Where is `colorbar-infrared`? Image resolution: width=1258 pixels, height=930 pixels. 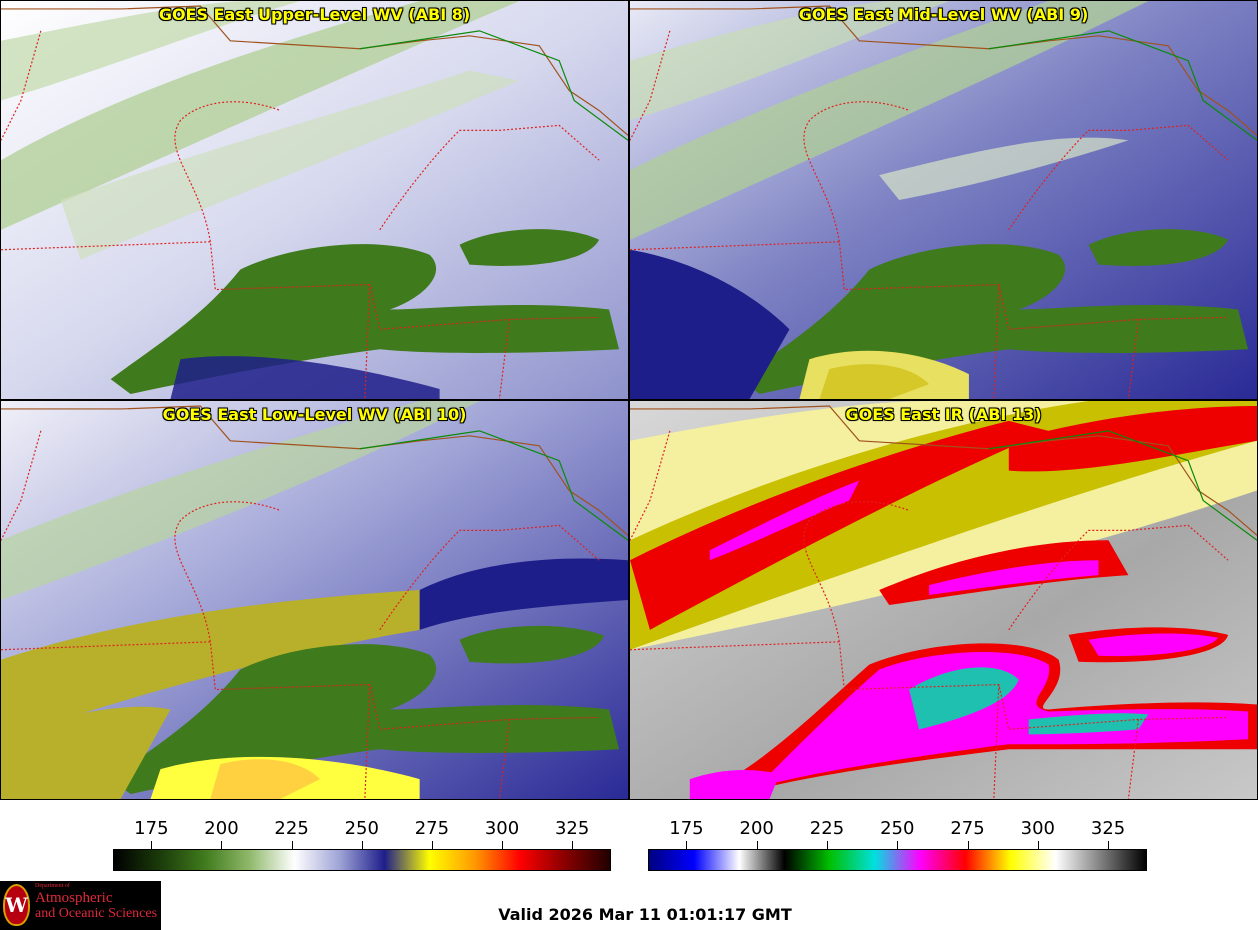 colorbar-infrared is located at coordinates (897, 860).